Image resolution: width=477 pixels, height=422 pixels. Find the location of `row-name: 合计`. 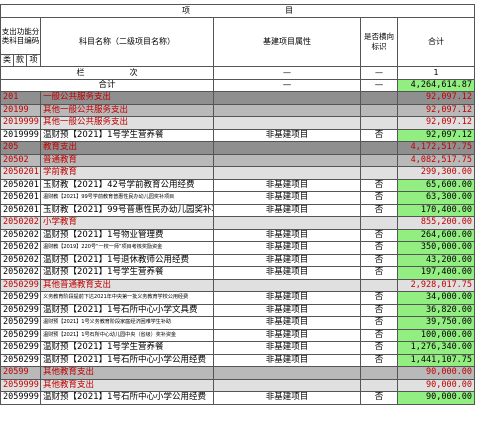

row-name: 合计 is located at coordinates (107, 85).